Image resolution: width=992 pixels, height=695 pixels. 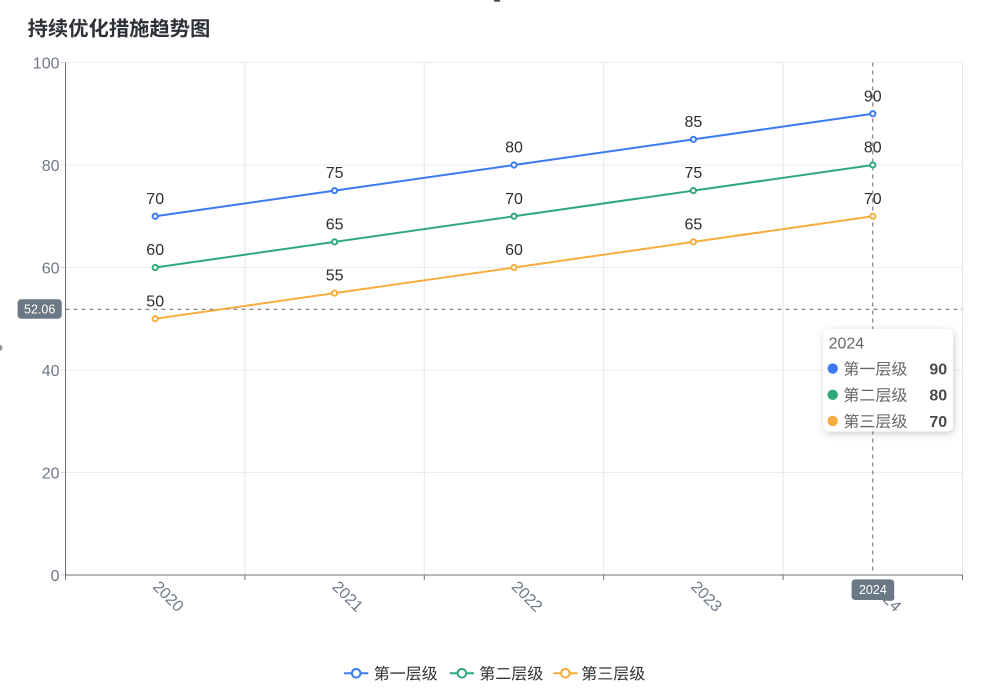 I want to click on svg-text: 52.06, so click(x=39, y=309).